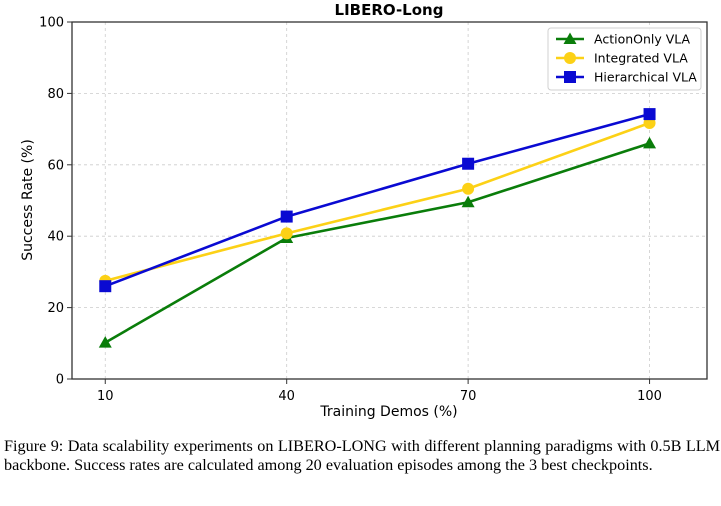 The width and height of the screenshot is (721, 506). Describe the element at coordinates (55, 165) in the screenshot. I see `y-tick-label: 60` at that location.